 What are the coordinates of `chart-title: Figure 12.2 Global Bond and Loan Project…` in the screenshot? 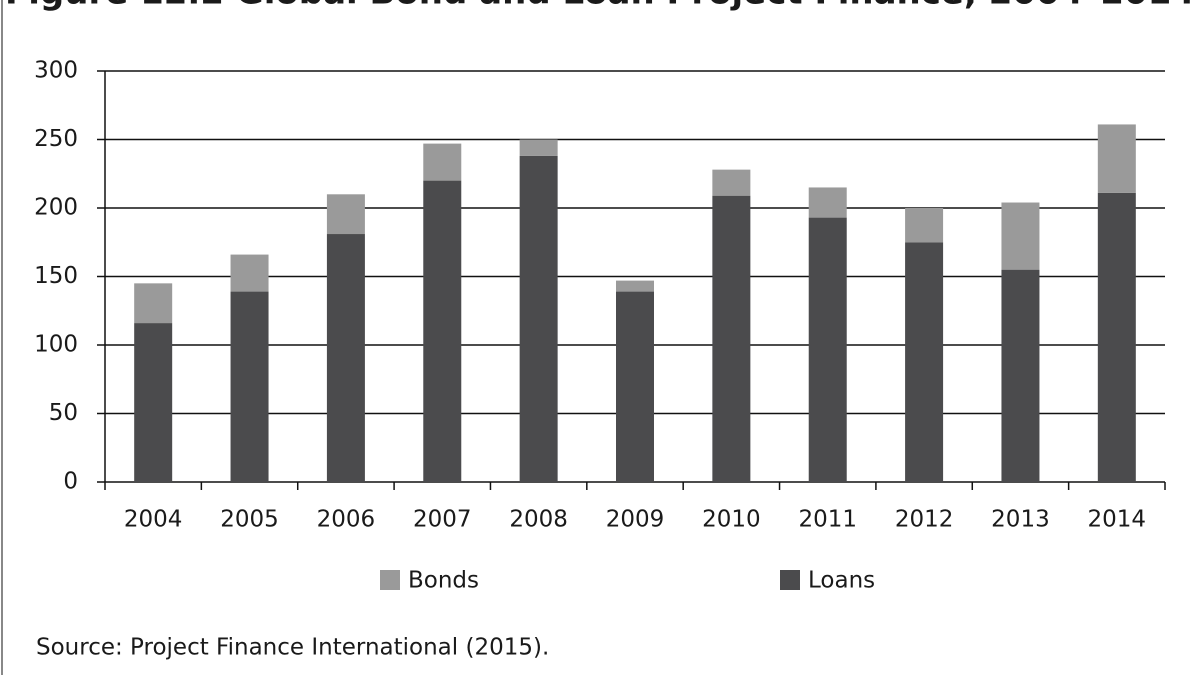 It's located at (600, 6).